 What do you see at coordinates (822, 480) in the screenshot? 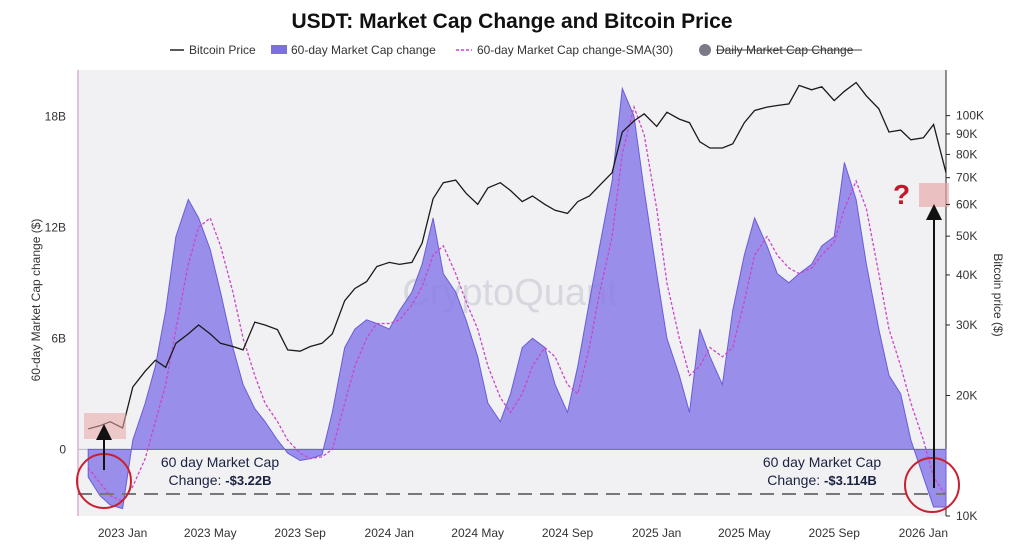
I see `annotation-right-line2: Change: -$3.114B` at bounding box center [822, 480].